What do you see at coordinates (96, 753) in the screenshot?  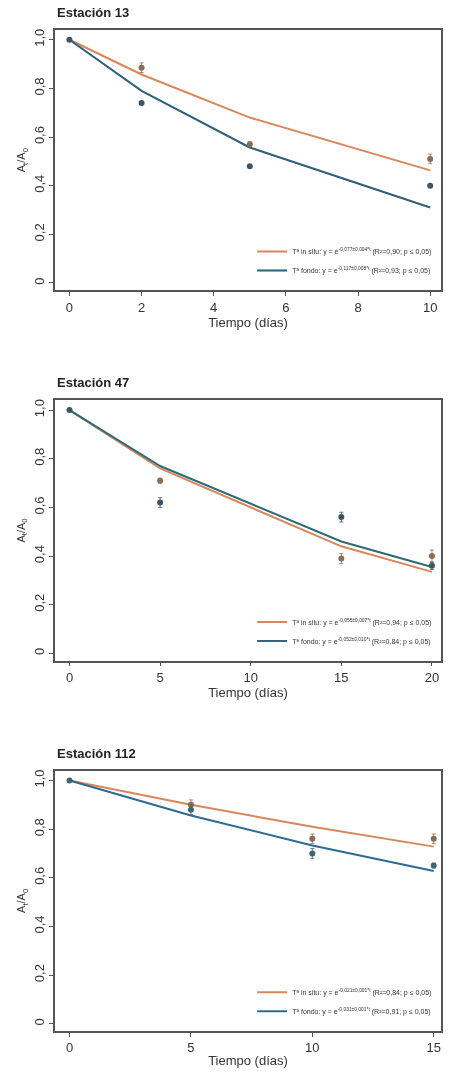 I see `chart-title: Estación 112` at bounding box center [96, 753].